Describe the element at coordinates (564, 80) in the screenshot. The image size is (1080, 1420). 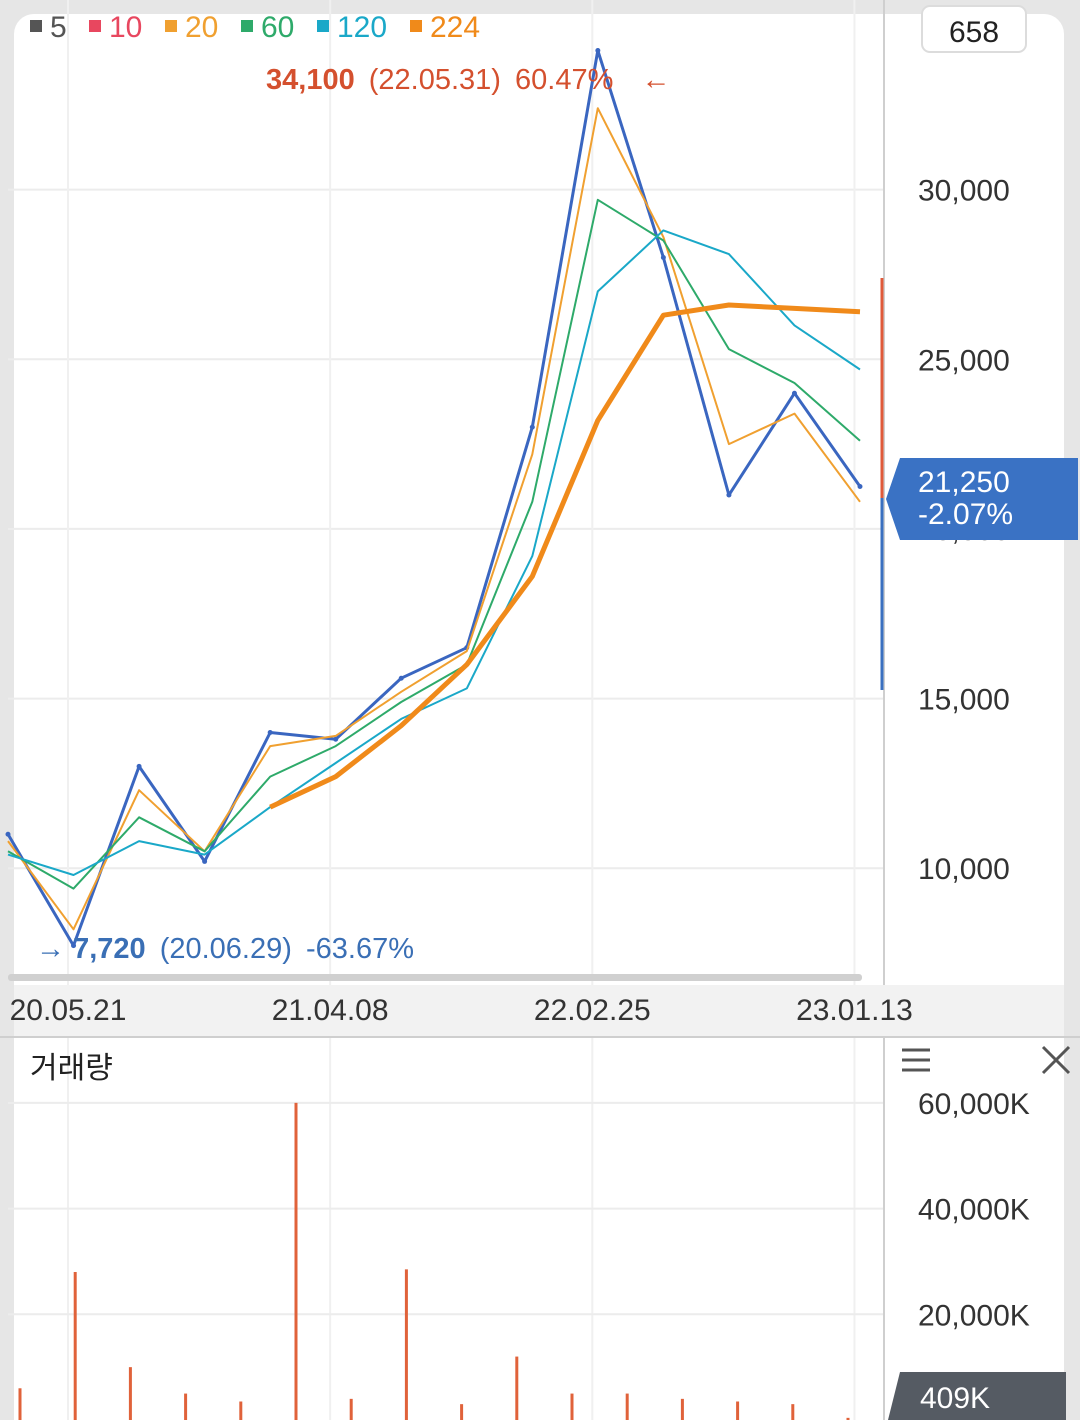
I see `high-pct: 60.47%` at that location.